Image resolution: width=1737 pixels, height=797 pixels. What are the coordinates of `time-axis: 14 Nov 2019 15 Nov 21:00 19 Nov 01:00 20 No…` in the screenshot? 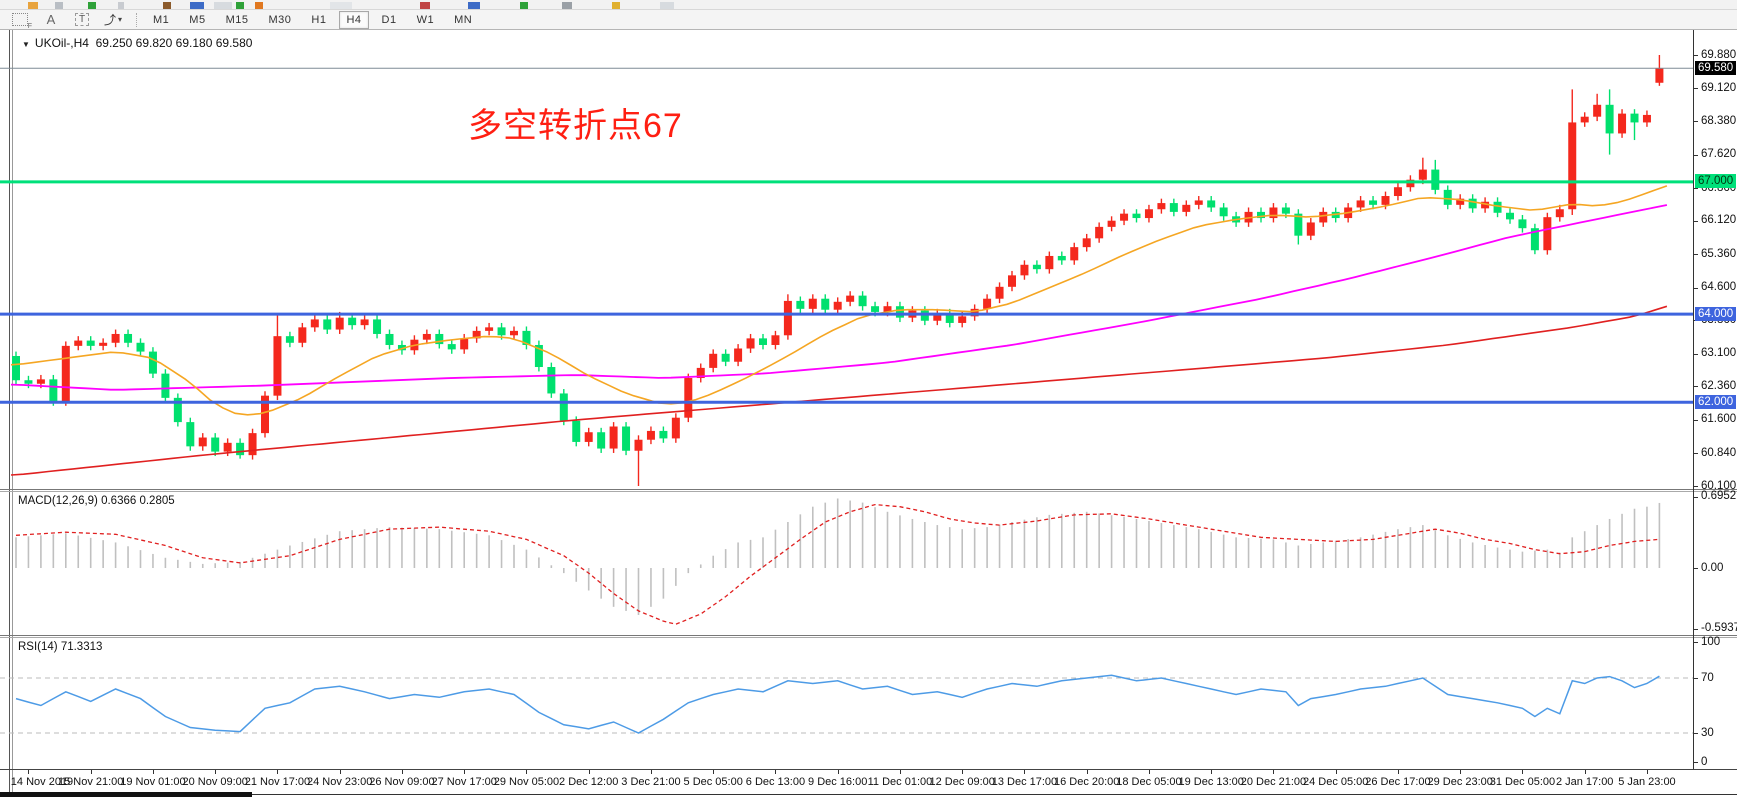 It's located at (868, 780).